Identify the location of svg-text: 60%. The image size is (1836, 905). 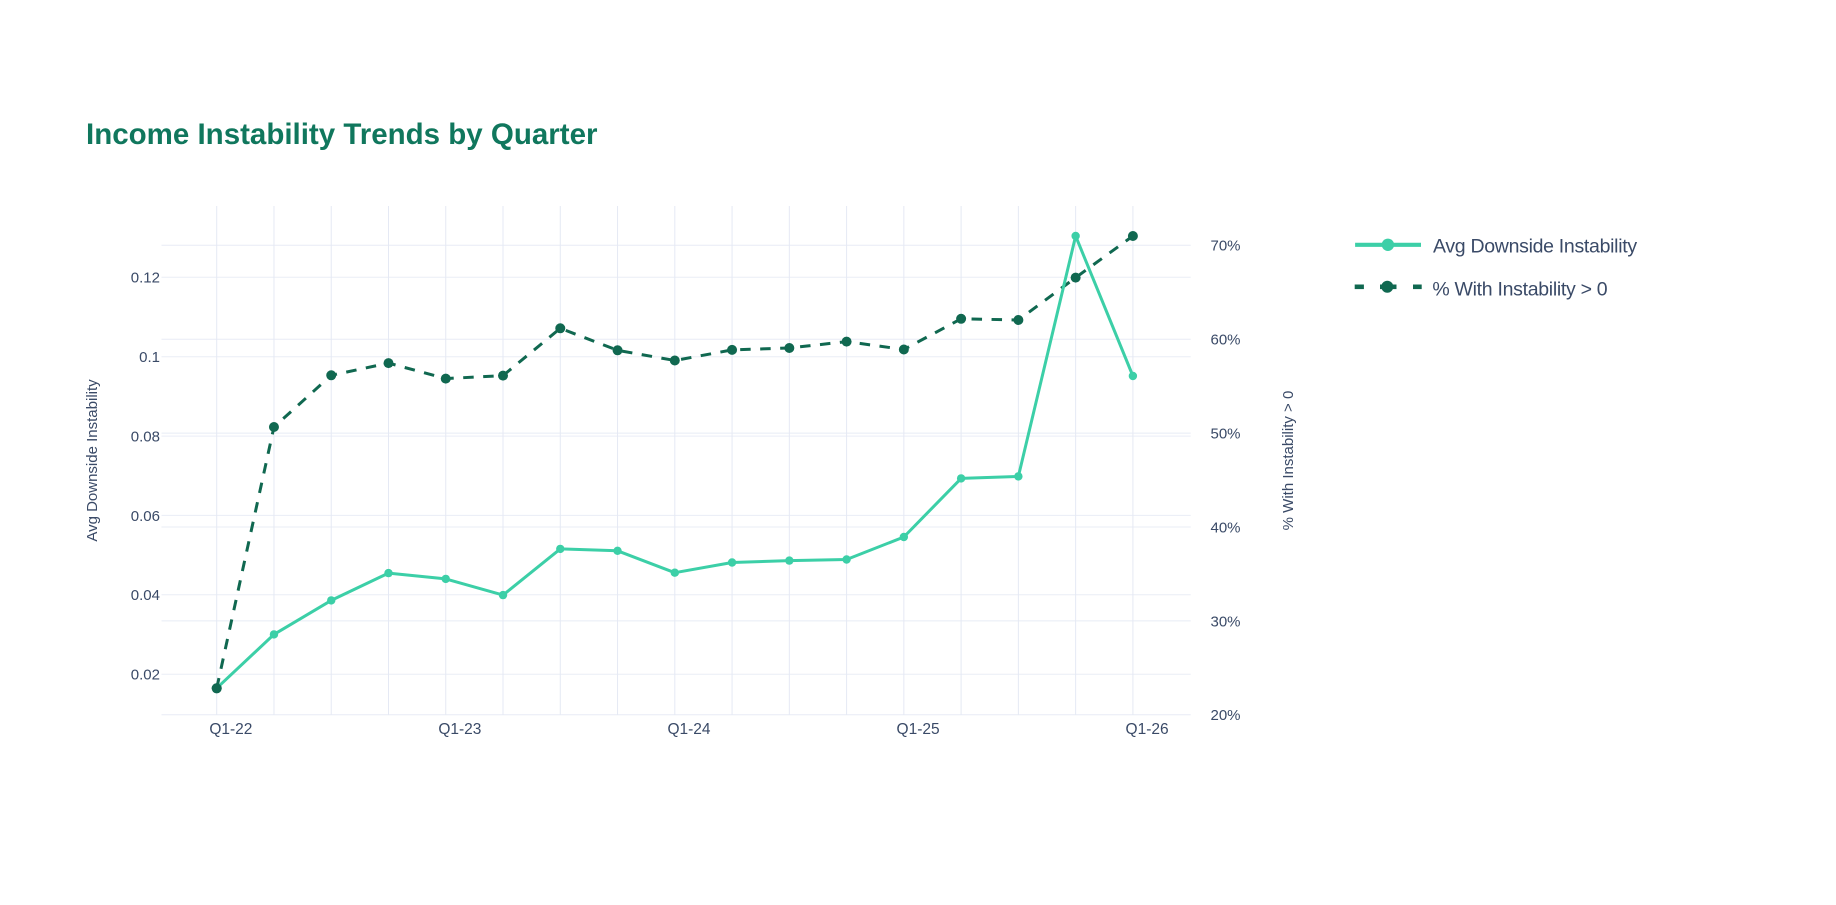
(1226, 340).